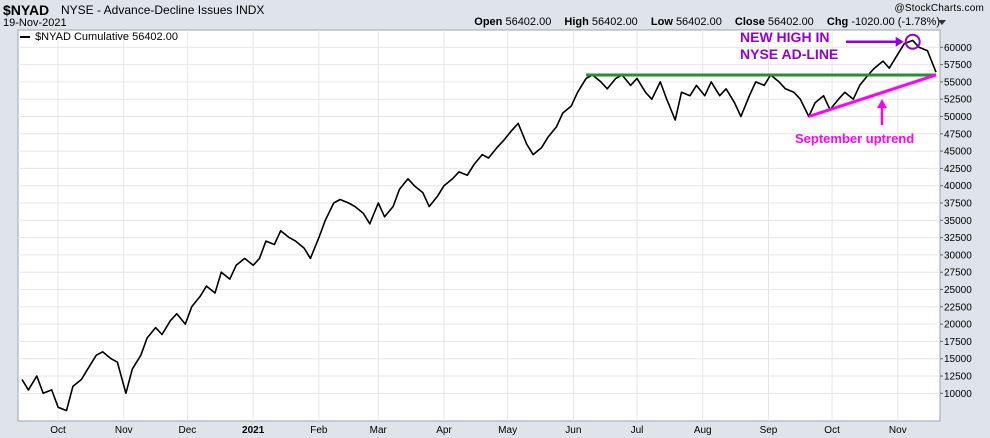 The image size is (990, 438). Describe the element at coordinates (790, 22) in the screenshot. I see `close-value: 56402.00` at that location.